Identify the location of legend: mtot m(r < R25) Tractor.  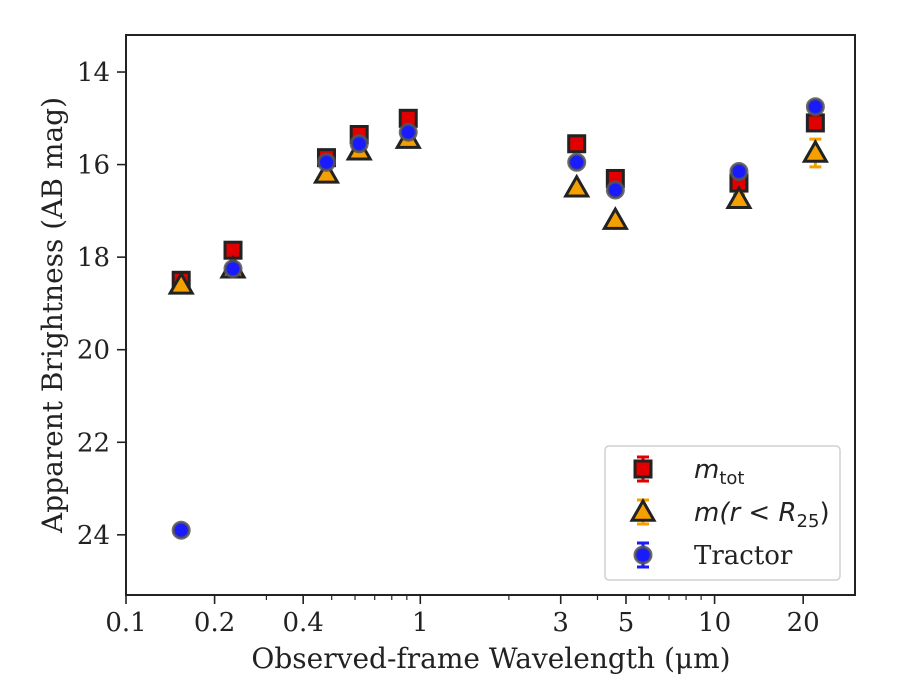
(722, 513).